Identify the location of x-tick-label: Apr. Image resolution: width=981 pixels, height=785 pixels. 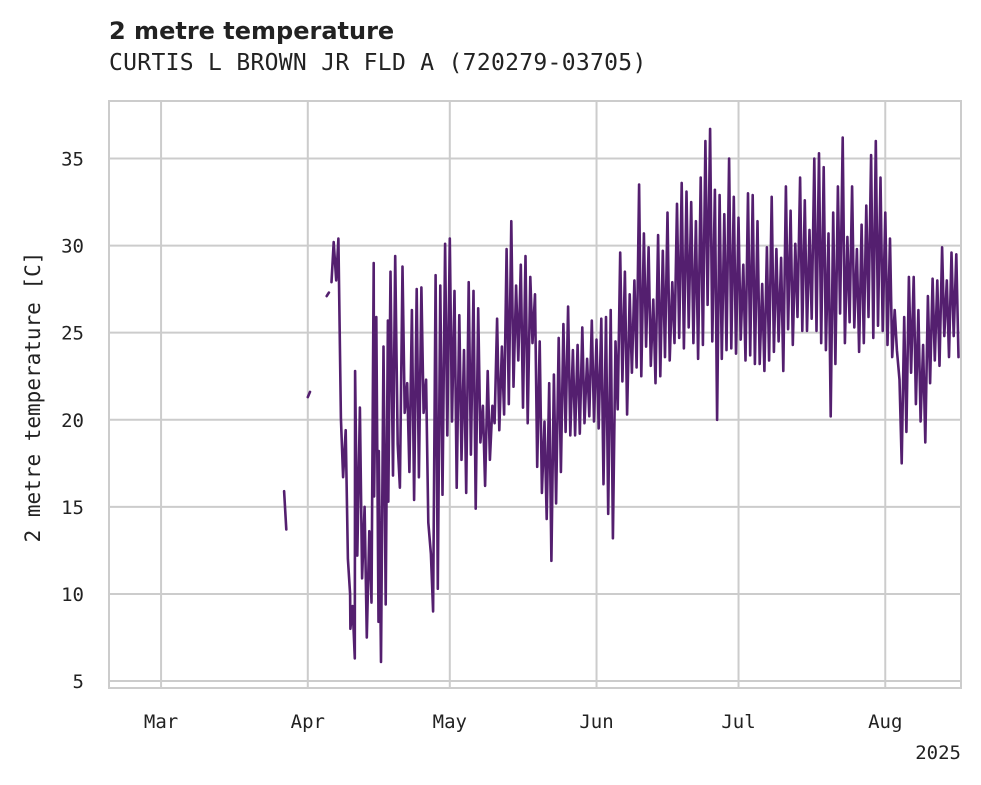
(308, 722).